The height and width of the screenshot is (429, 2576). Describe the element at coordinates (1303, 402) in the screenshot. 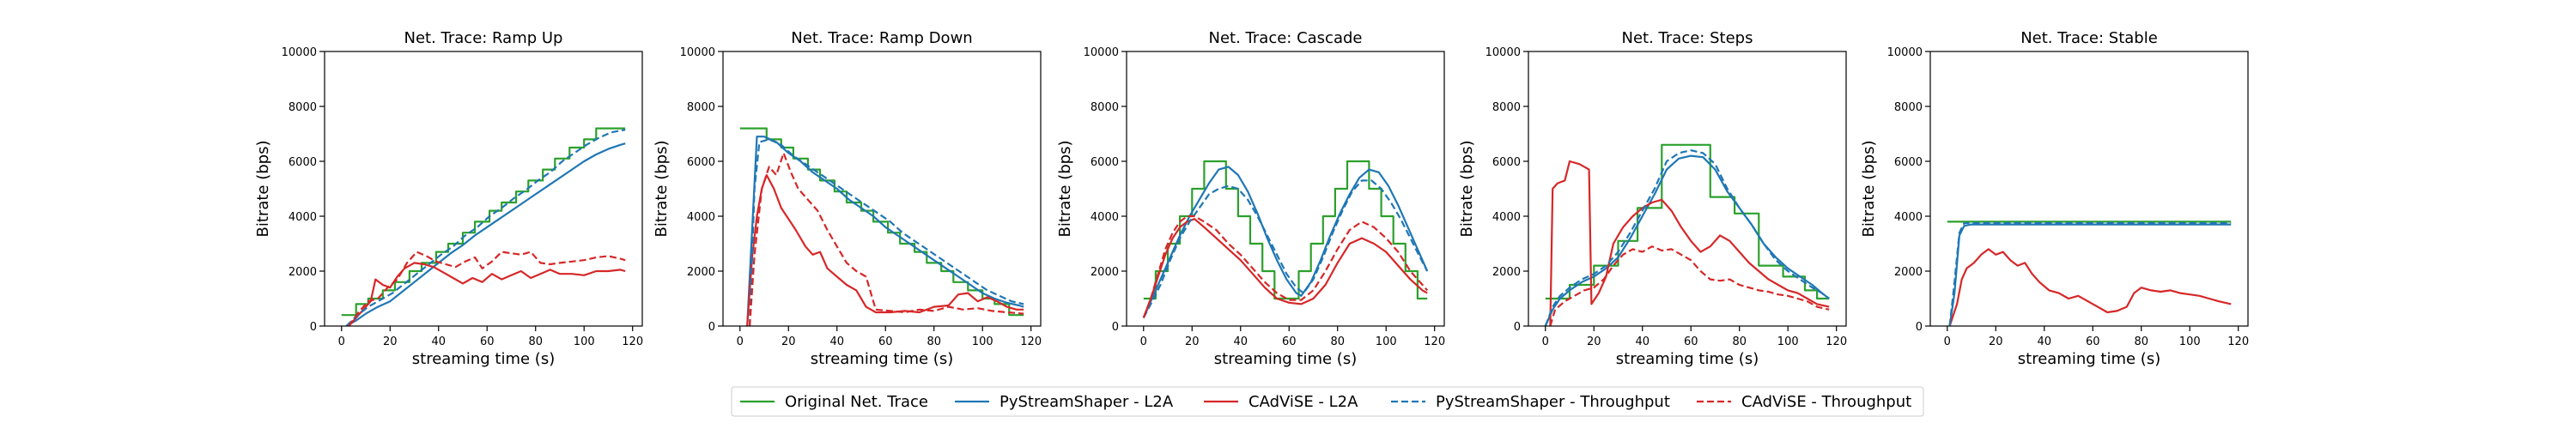

I see `legend-label: CAdViSE - L2A` at that location.